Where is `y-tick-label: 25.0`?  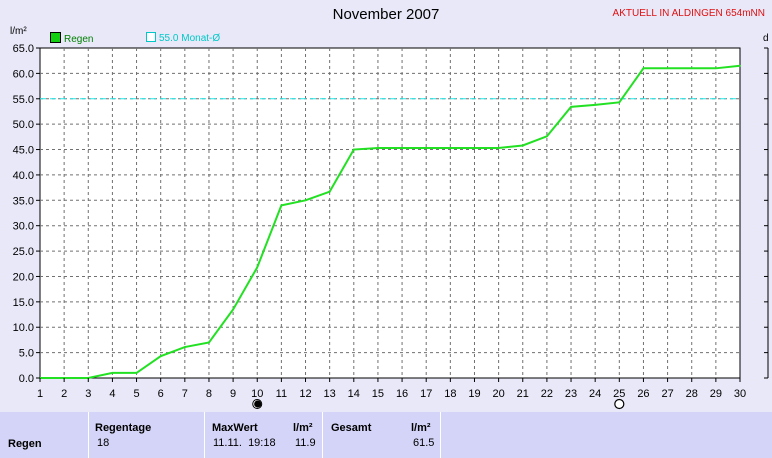
y-tick-label: 25.0 is located at coordinates (23, 252).